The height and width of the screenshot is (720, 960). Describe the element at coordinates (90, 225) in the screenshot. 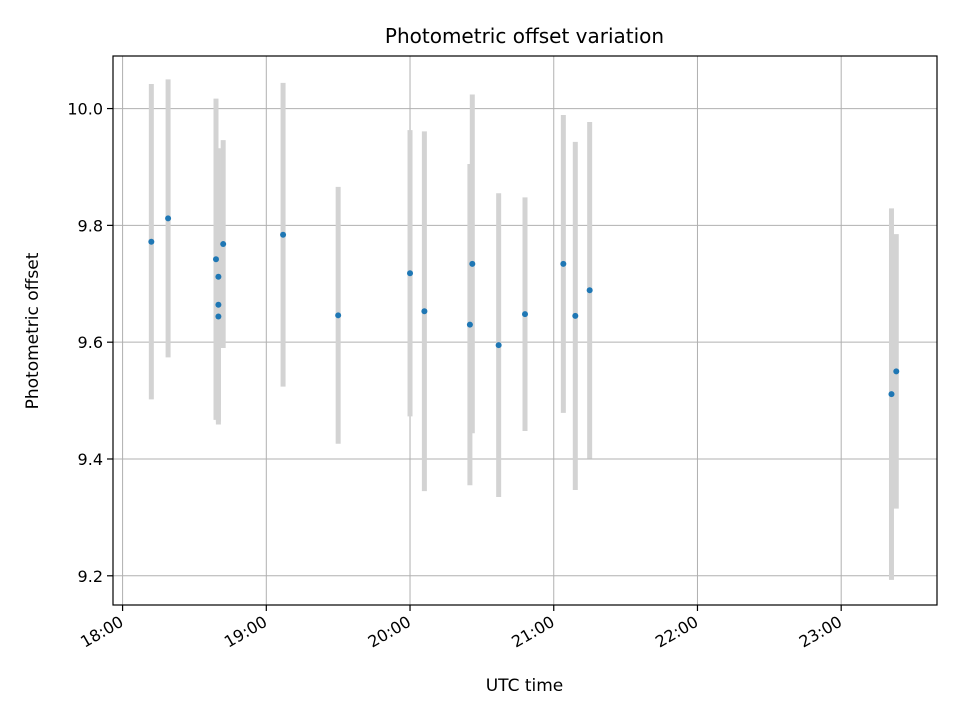

I see `y-tick-label: 9.8` at that location.